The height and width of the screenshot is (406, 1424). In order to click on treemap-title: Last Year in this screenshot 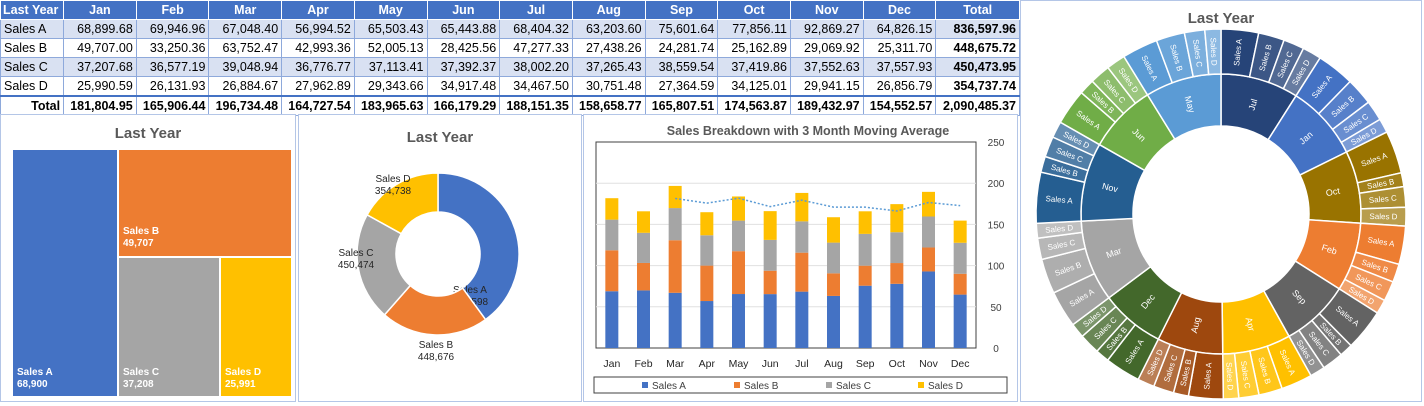, I will do `click(148, 133)`.